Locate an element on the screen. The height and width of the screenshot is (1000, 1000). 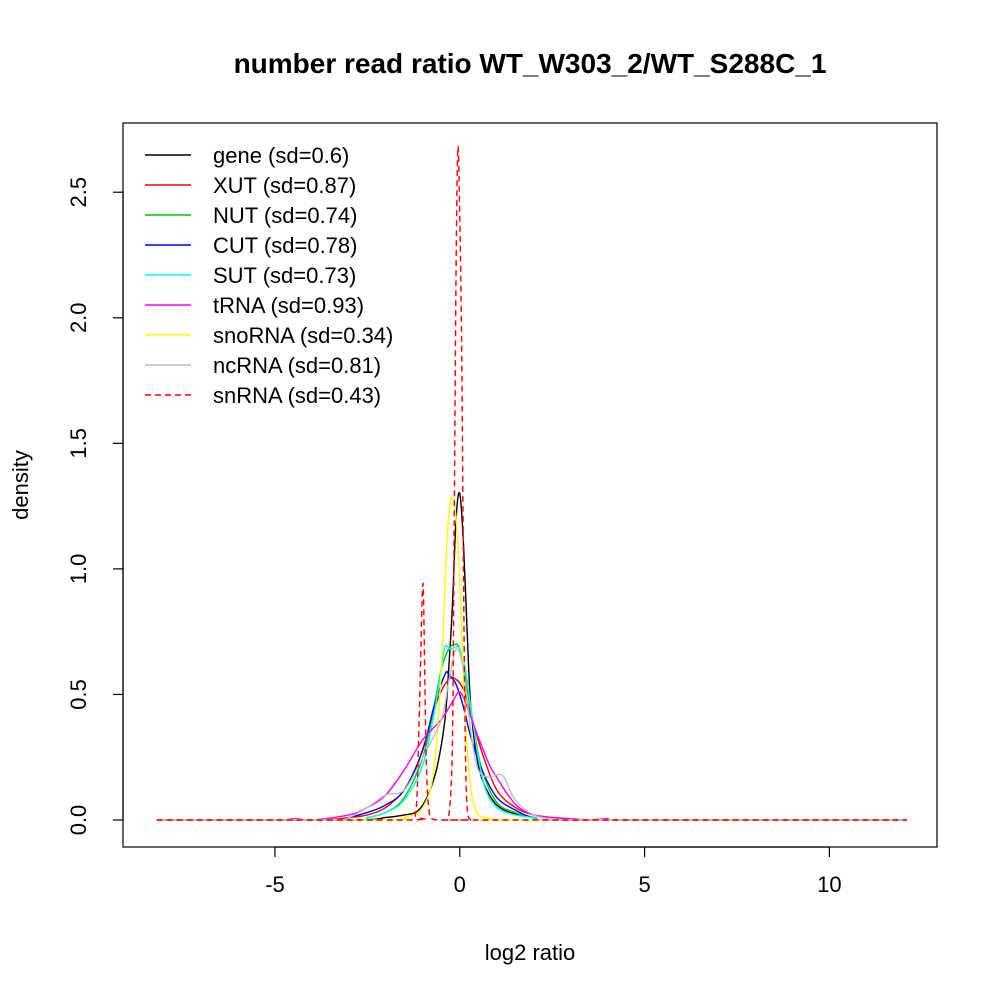
x-tick-label: 0 is located at coordinates (460, 884).